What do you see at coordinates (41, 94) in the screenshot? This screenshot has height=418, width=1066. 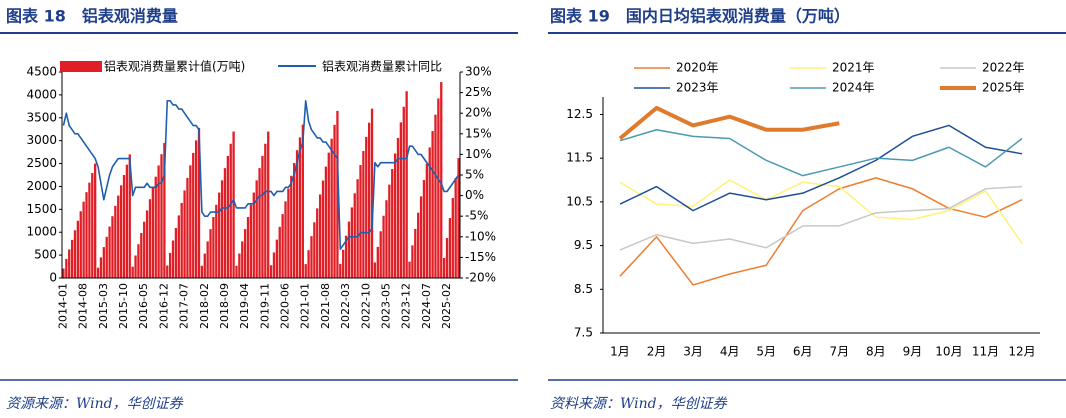 I see `y-tick-label: 4000` at bounding box center [41, 94].